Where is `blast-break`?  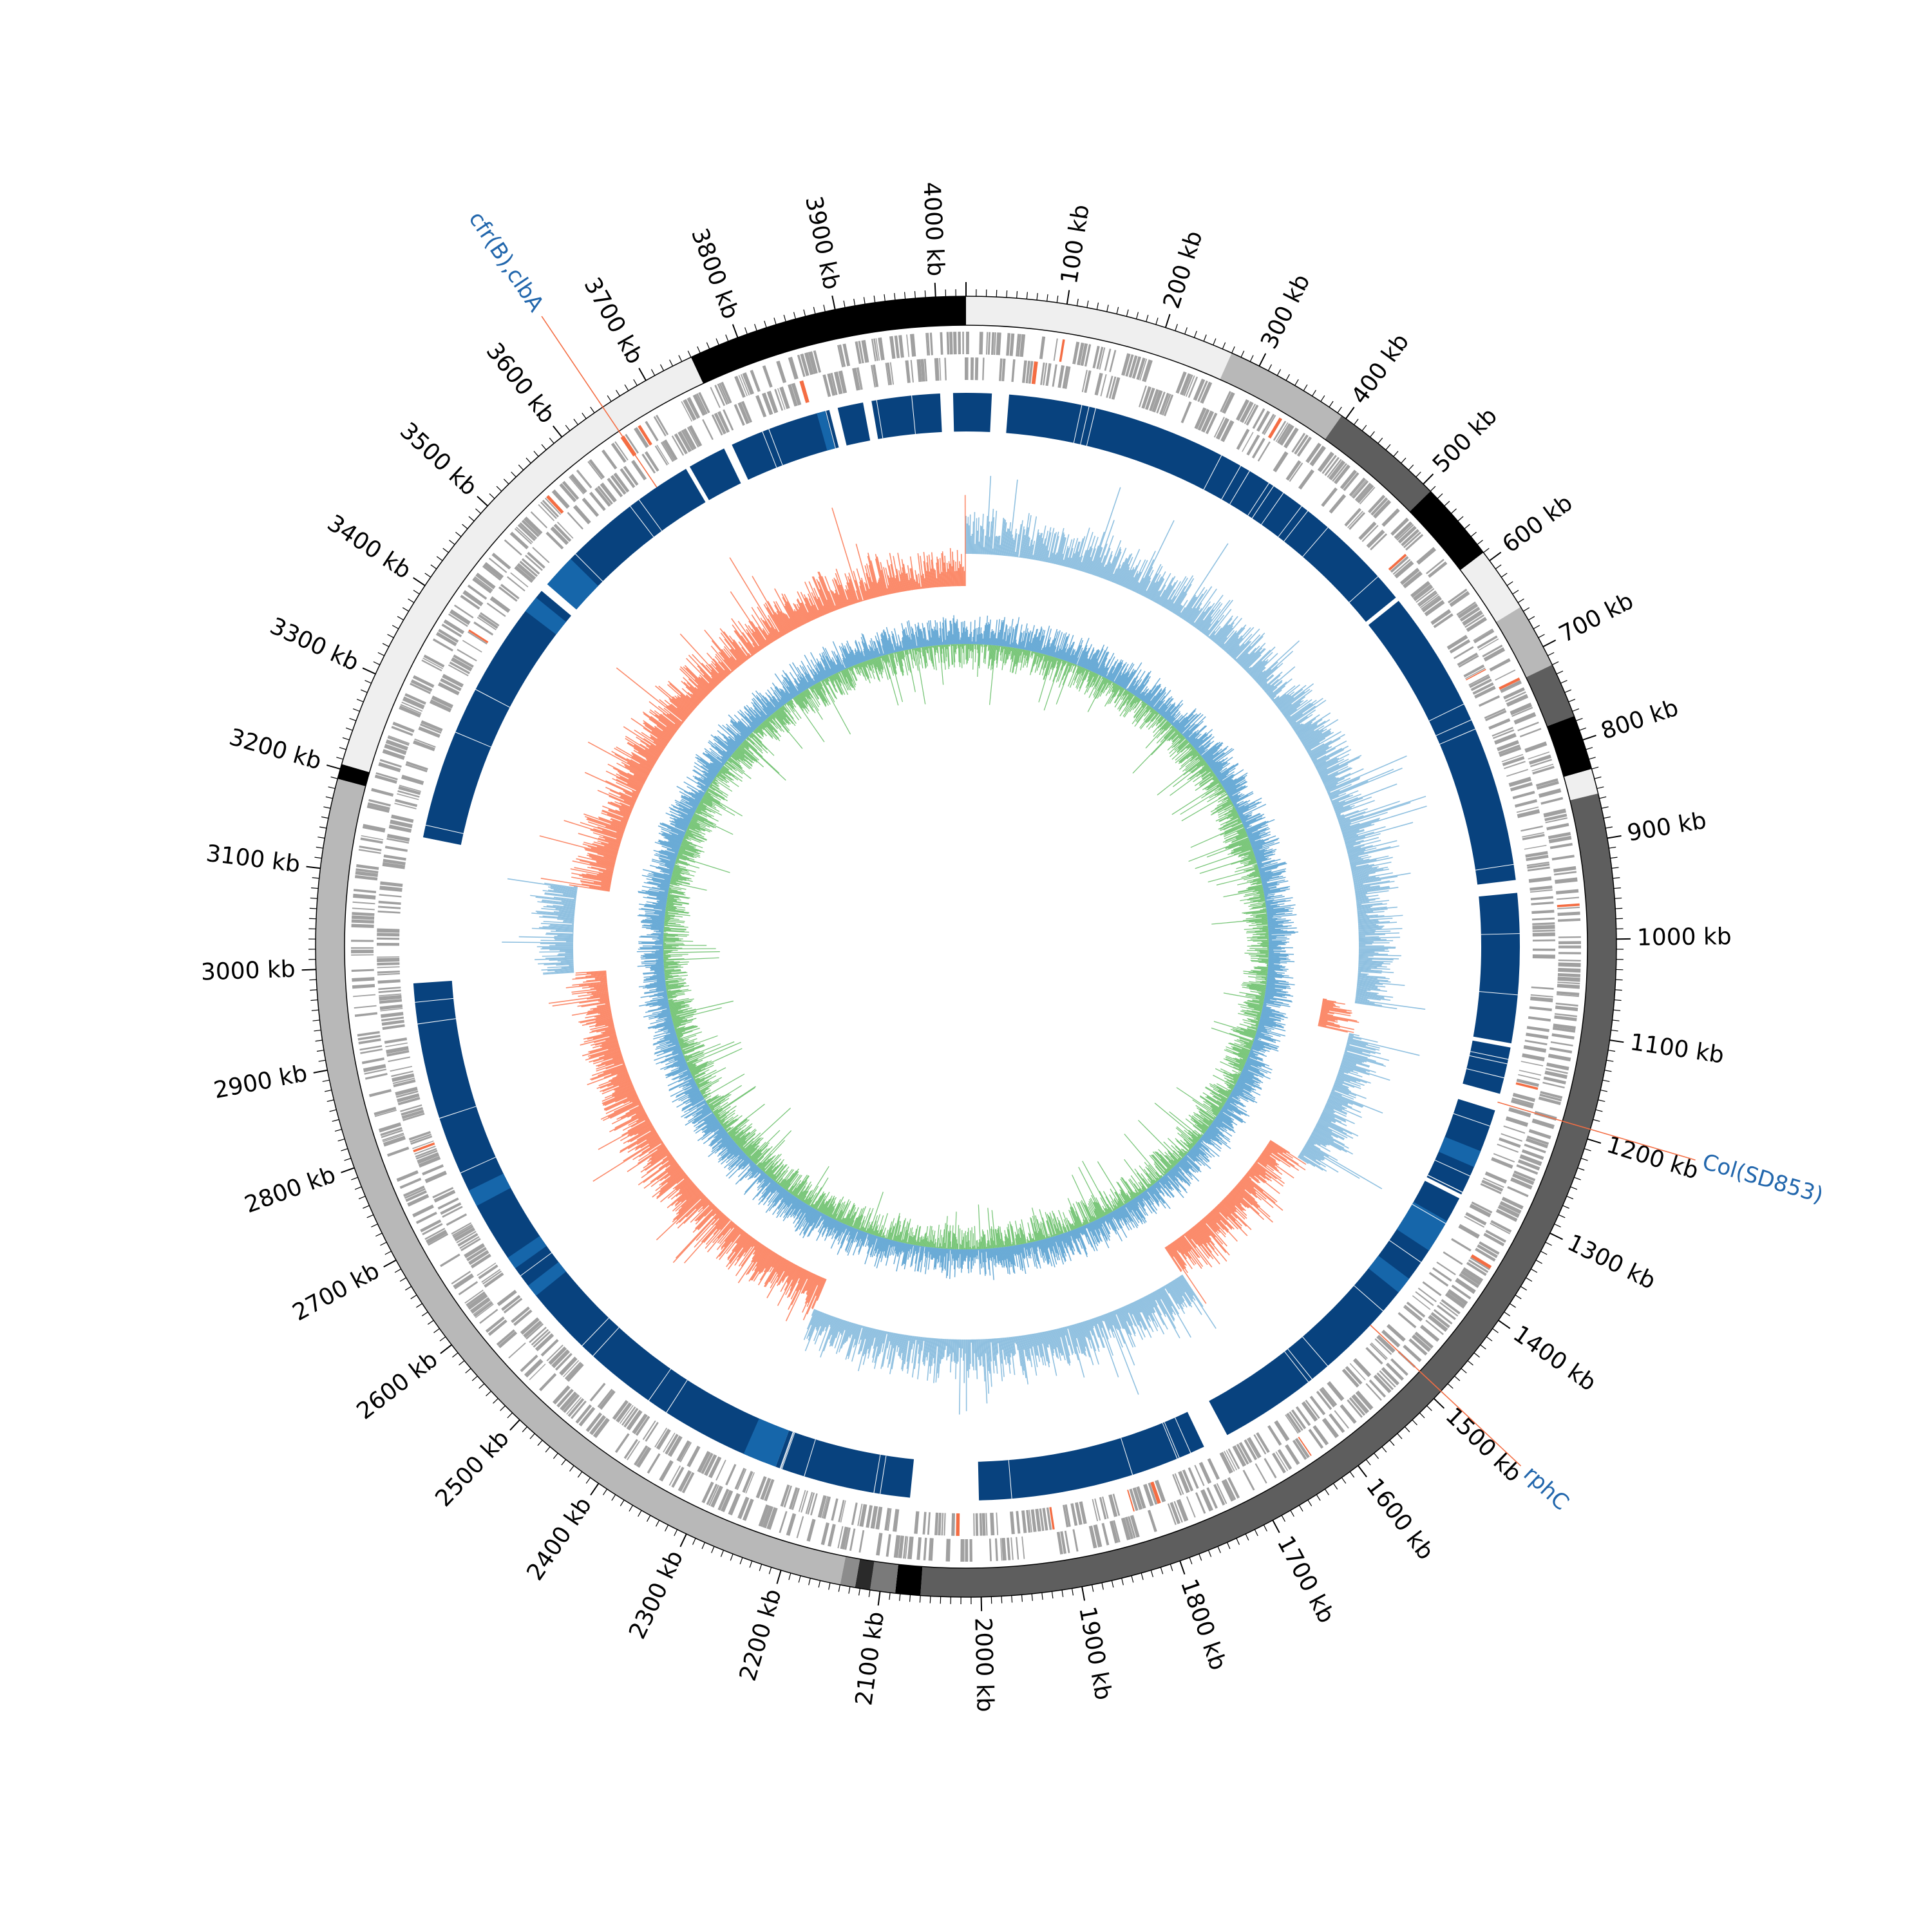 blast-break is located at coordinates (1452, 1168).